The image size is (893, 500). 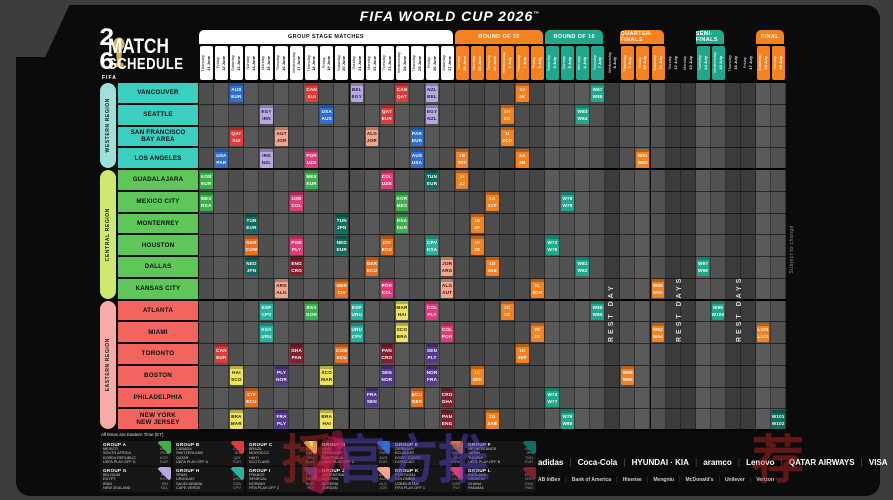 What do you see at coordinates (567, 199) in the screenshot?
I see `match-team-code: W76` at bounding box center [567, 199].